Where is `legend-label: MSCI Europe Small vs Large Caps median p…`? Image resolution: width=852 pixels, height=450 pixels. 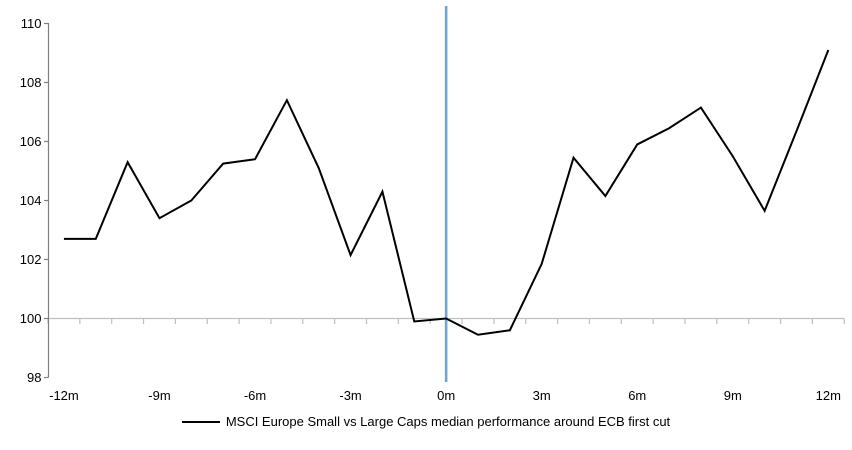
legend-label: MSCI Europe Small vs Large Caps median p… is located at coordinates (448, 421).